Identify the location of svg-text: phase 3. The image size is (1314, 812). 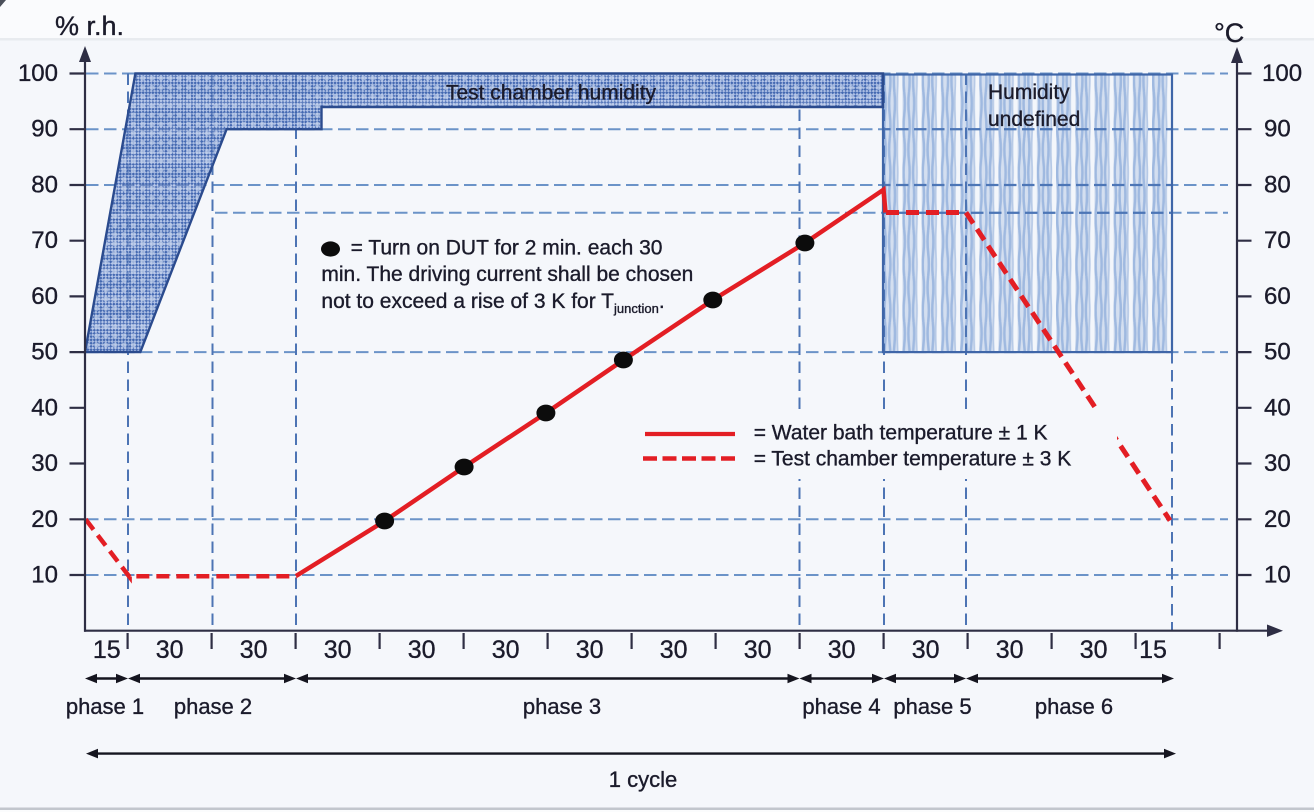
(562, 706).